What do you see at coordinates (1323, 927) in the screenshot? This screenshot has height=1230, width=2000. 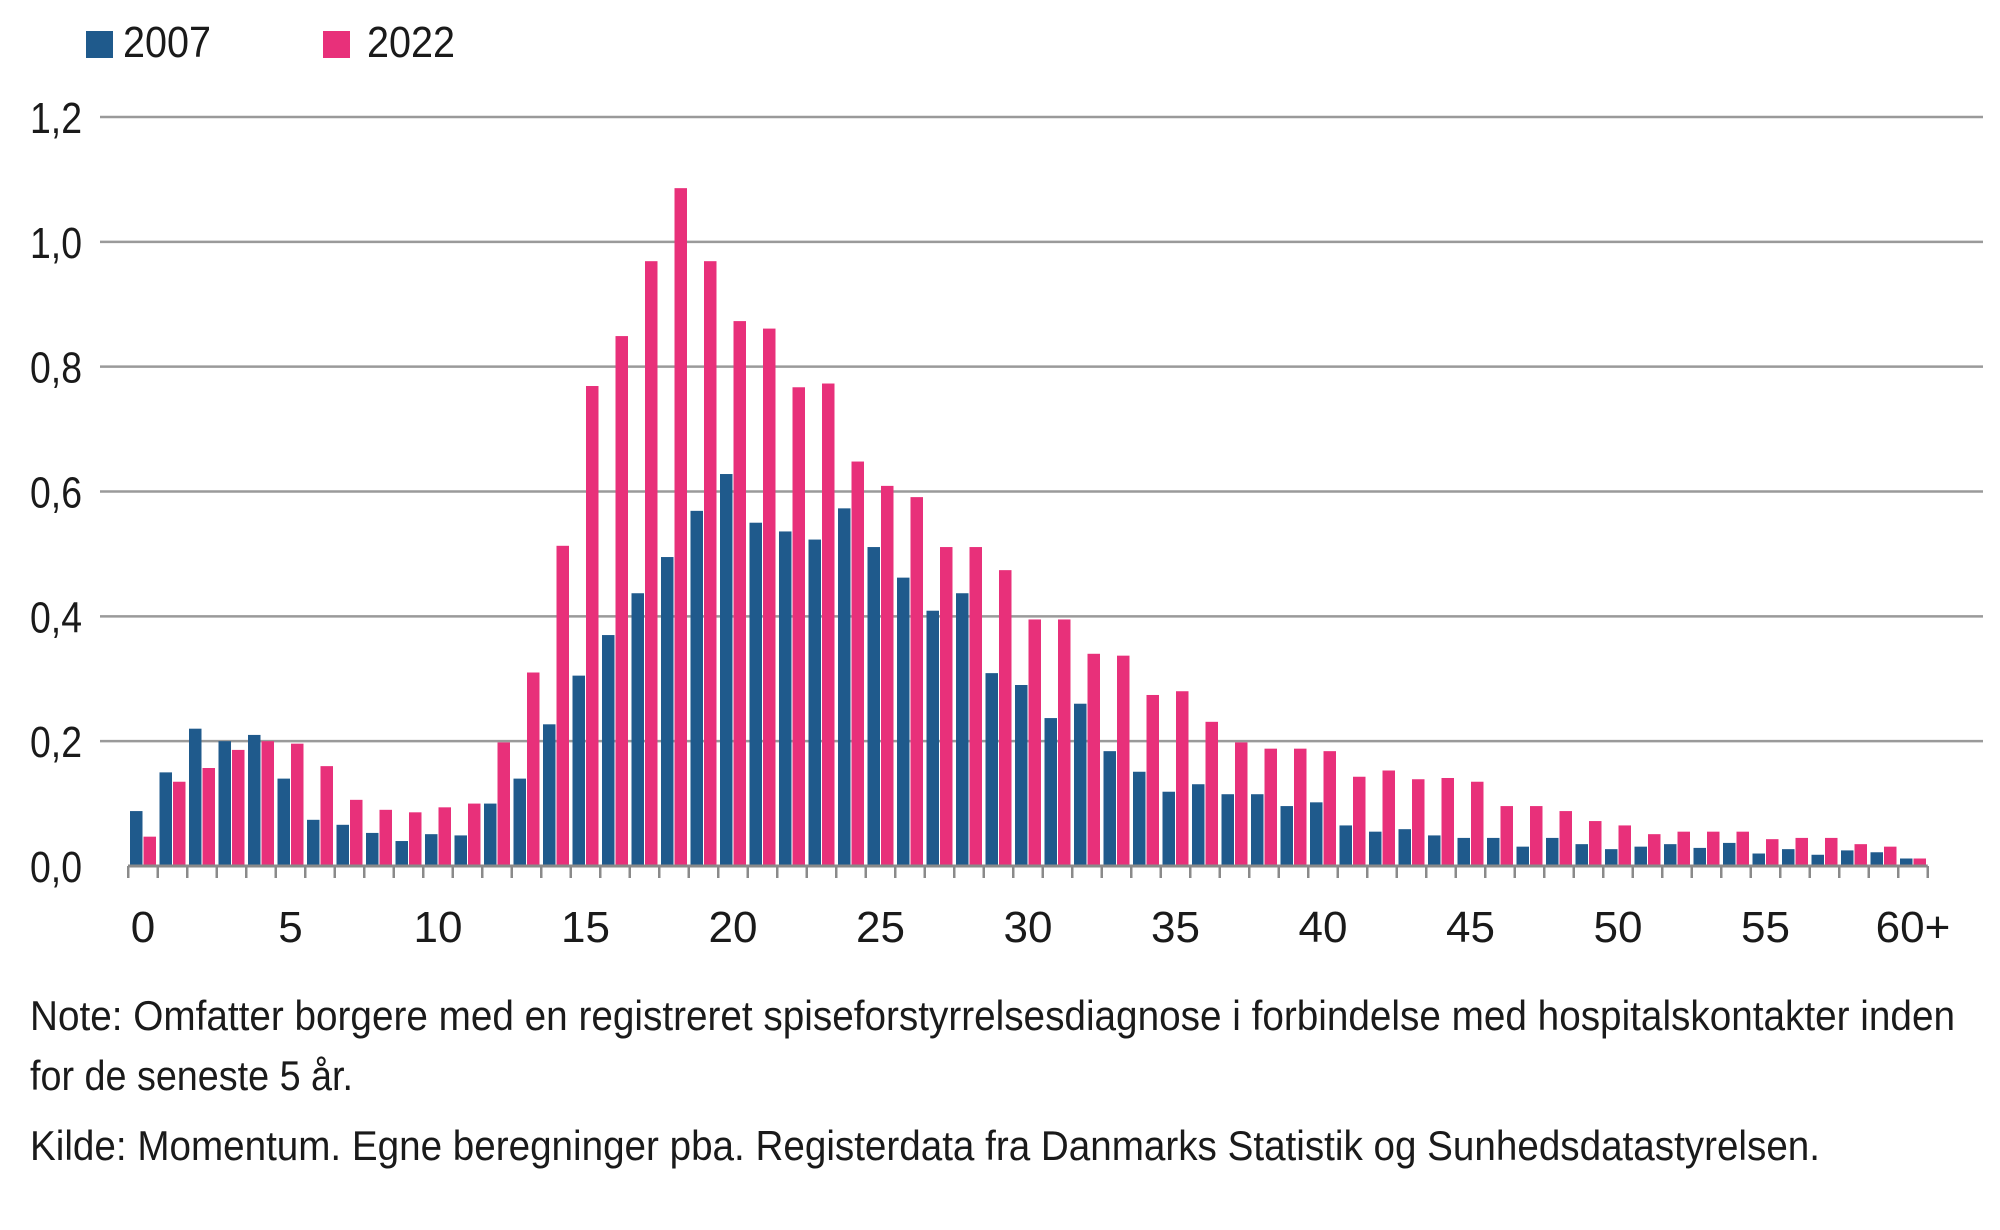 I see `x-tick-label: 40` at bounding box center [1323, 927].